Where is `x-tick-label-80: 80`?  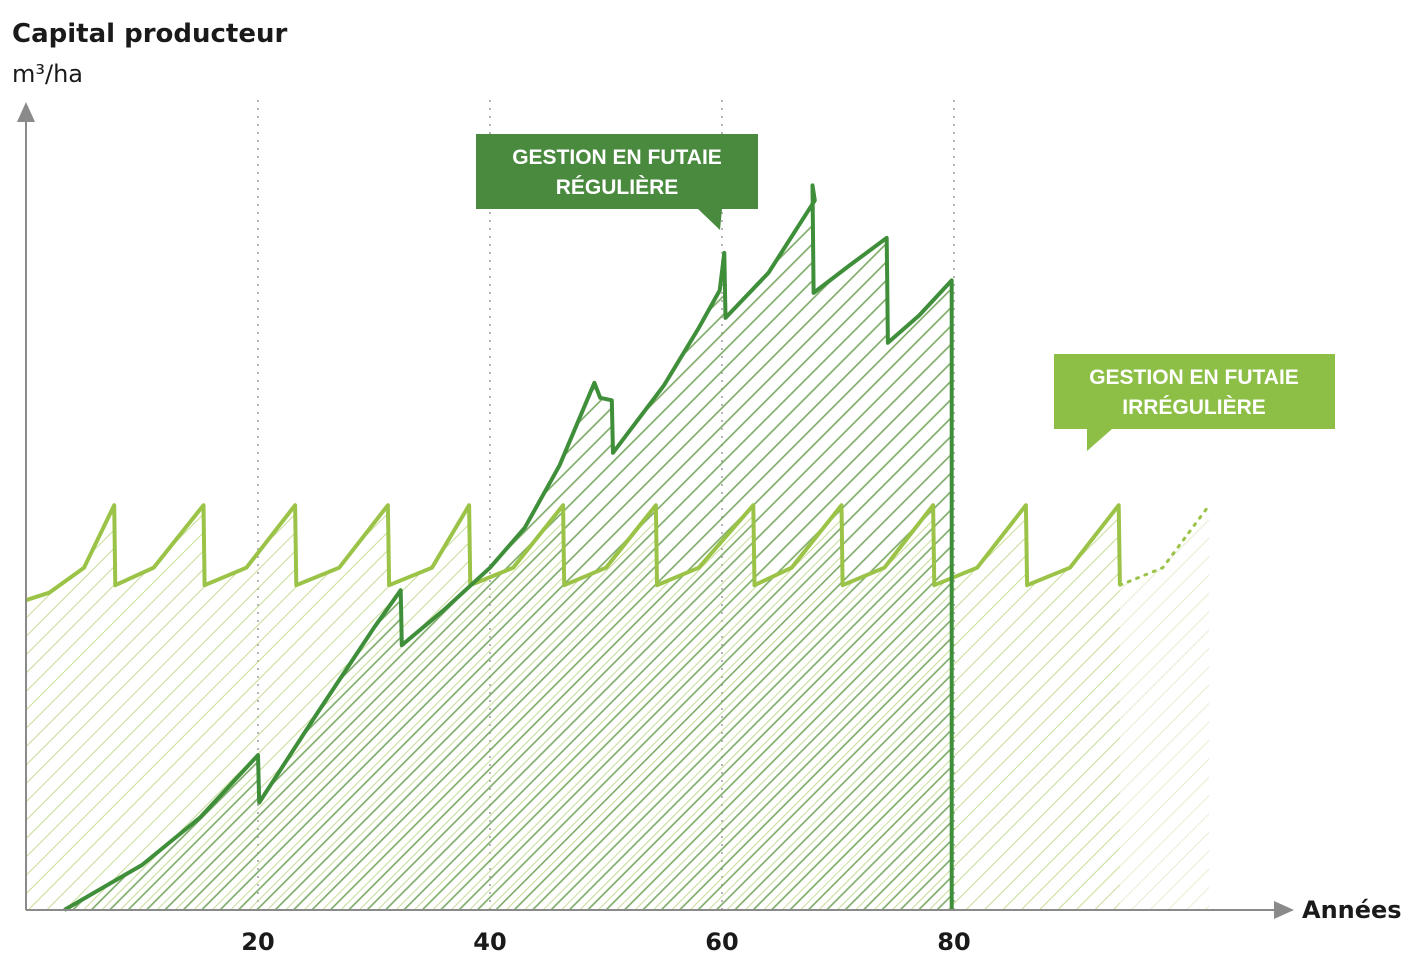 x-tick-label-80: 80 is located at coordinates (953, 942).